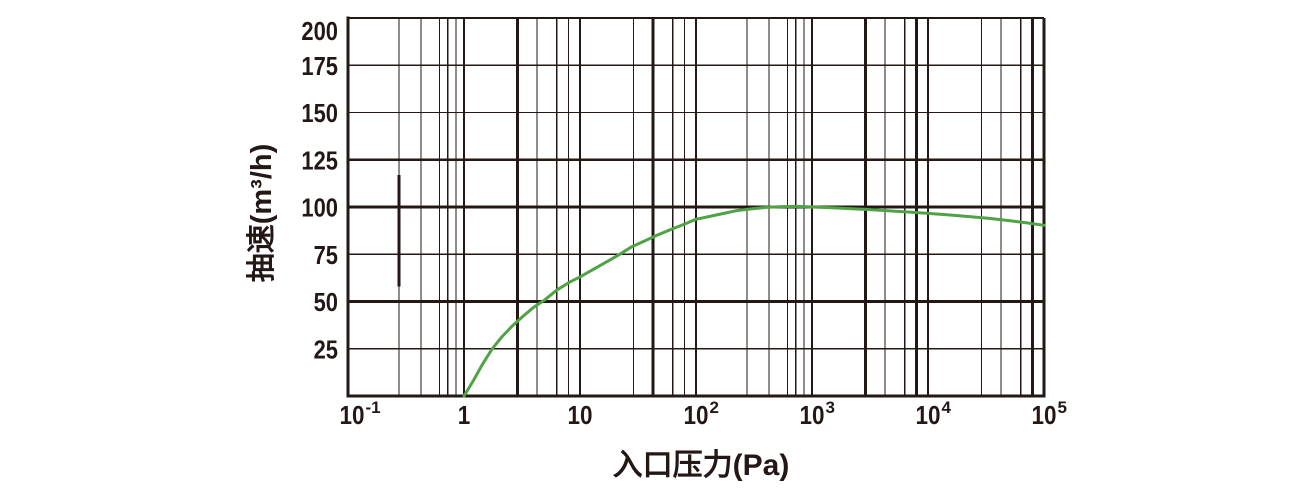 Image resolution: width=1300 pixels, height=500 pixels. What do you see at coordinates (319, 113) in the screenshot?
I see `y-tick-label: 150` at bounding box center [319, 113].